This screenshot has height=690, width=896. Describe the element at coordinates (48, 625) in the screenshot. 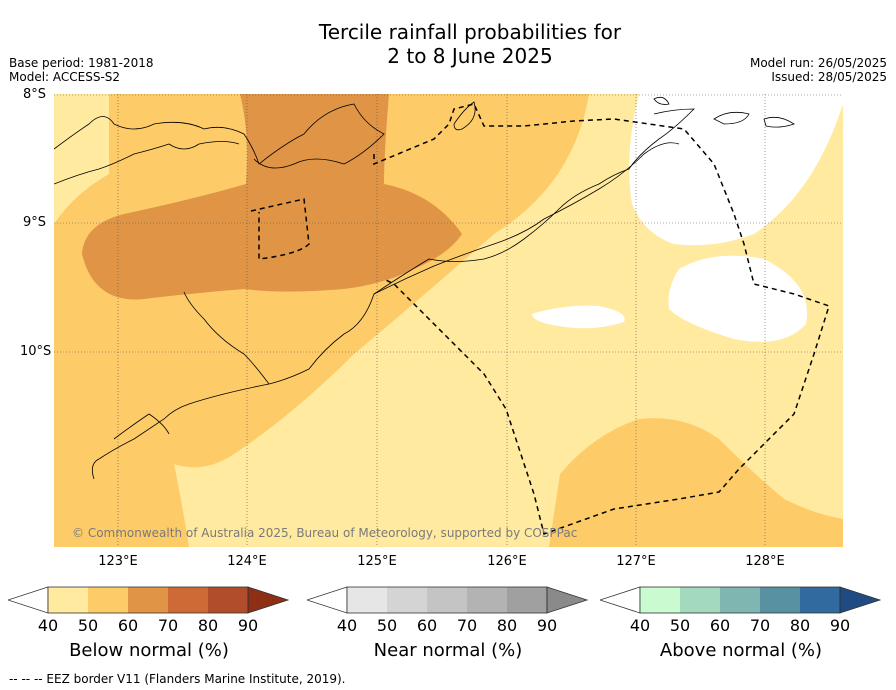

I see `below-tick: 40` at that location.